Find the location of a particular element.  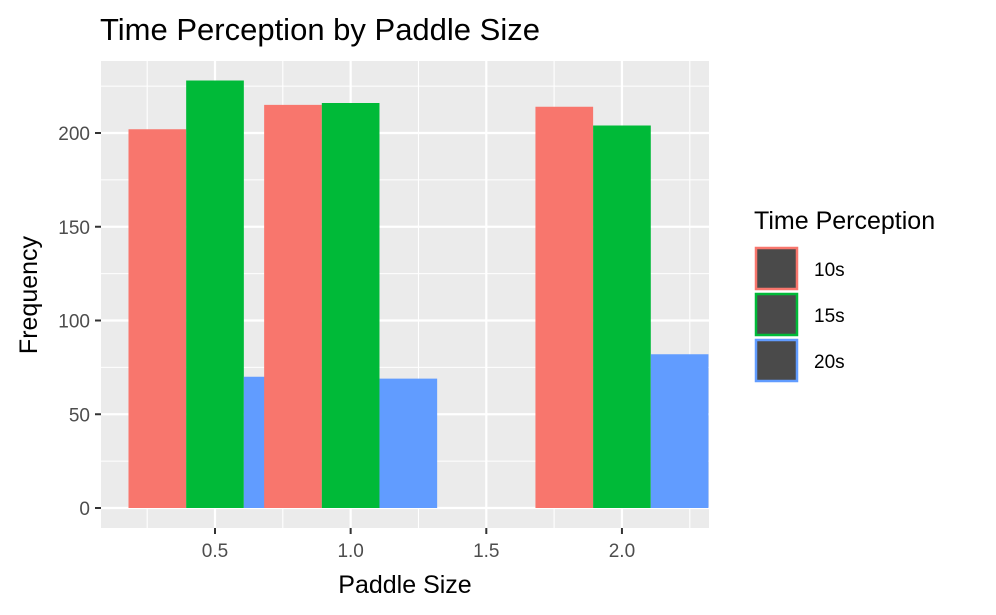

y-tick-label: 100 is located at coordinates (74, 322).